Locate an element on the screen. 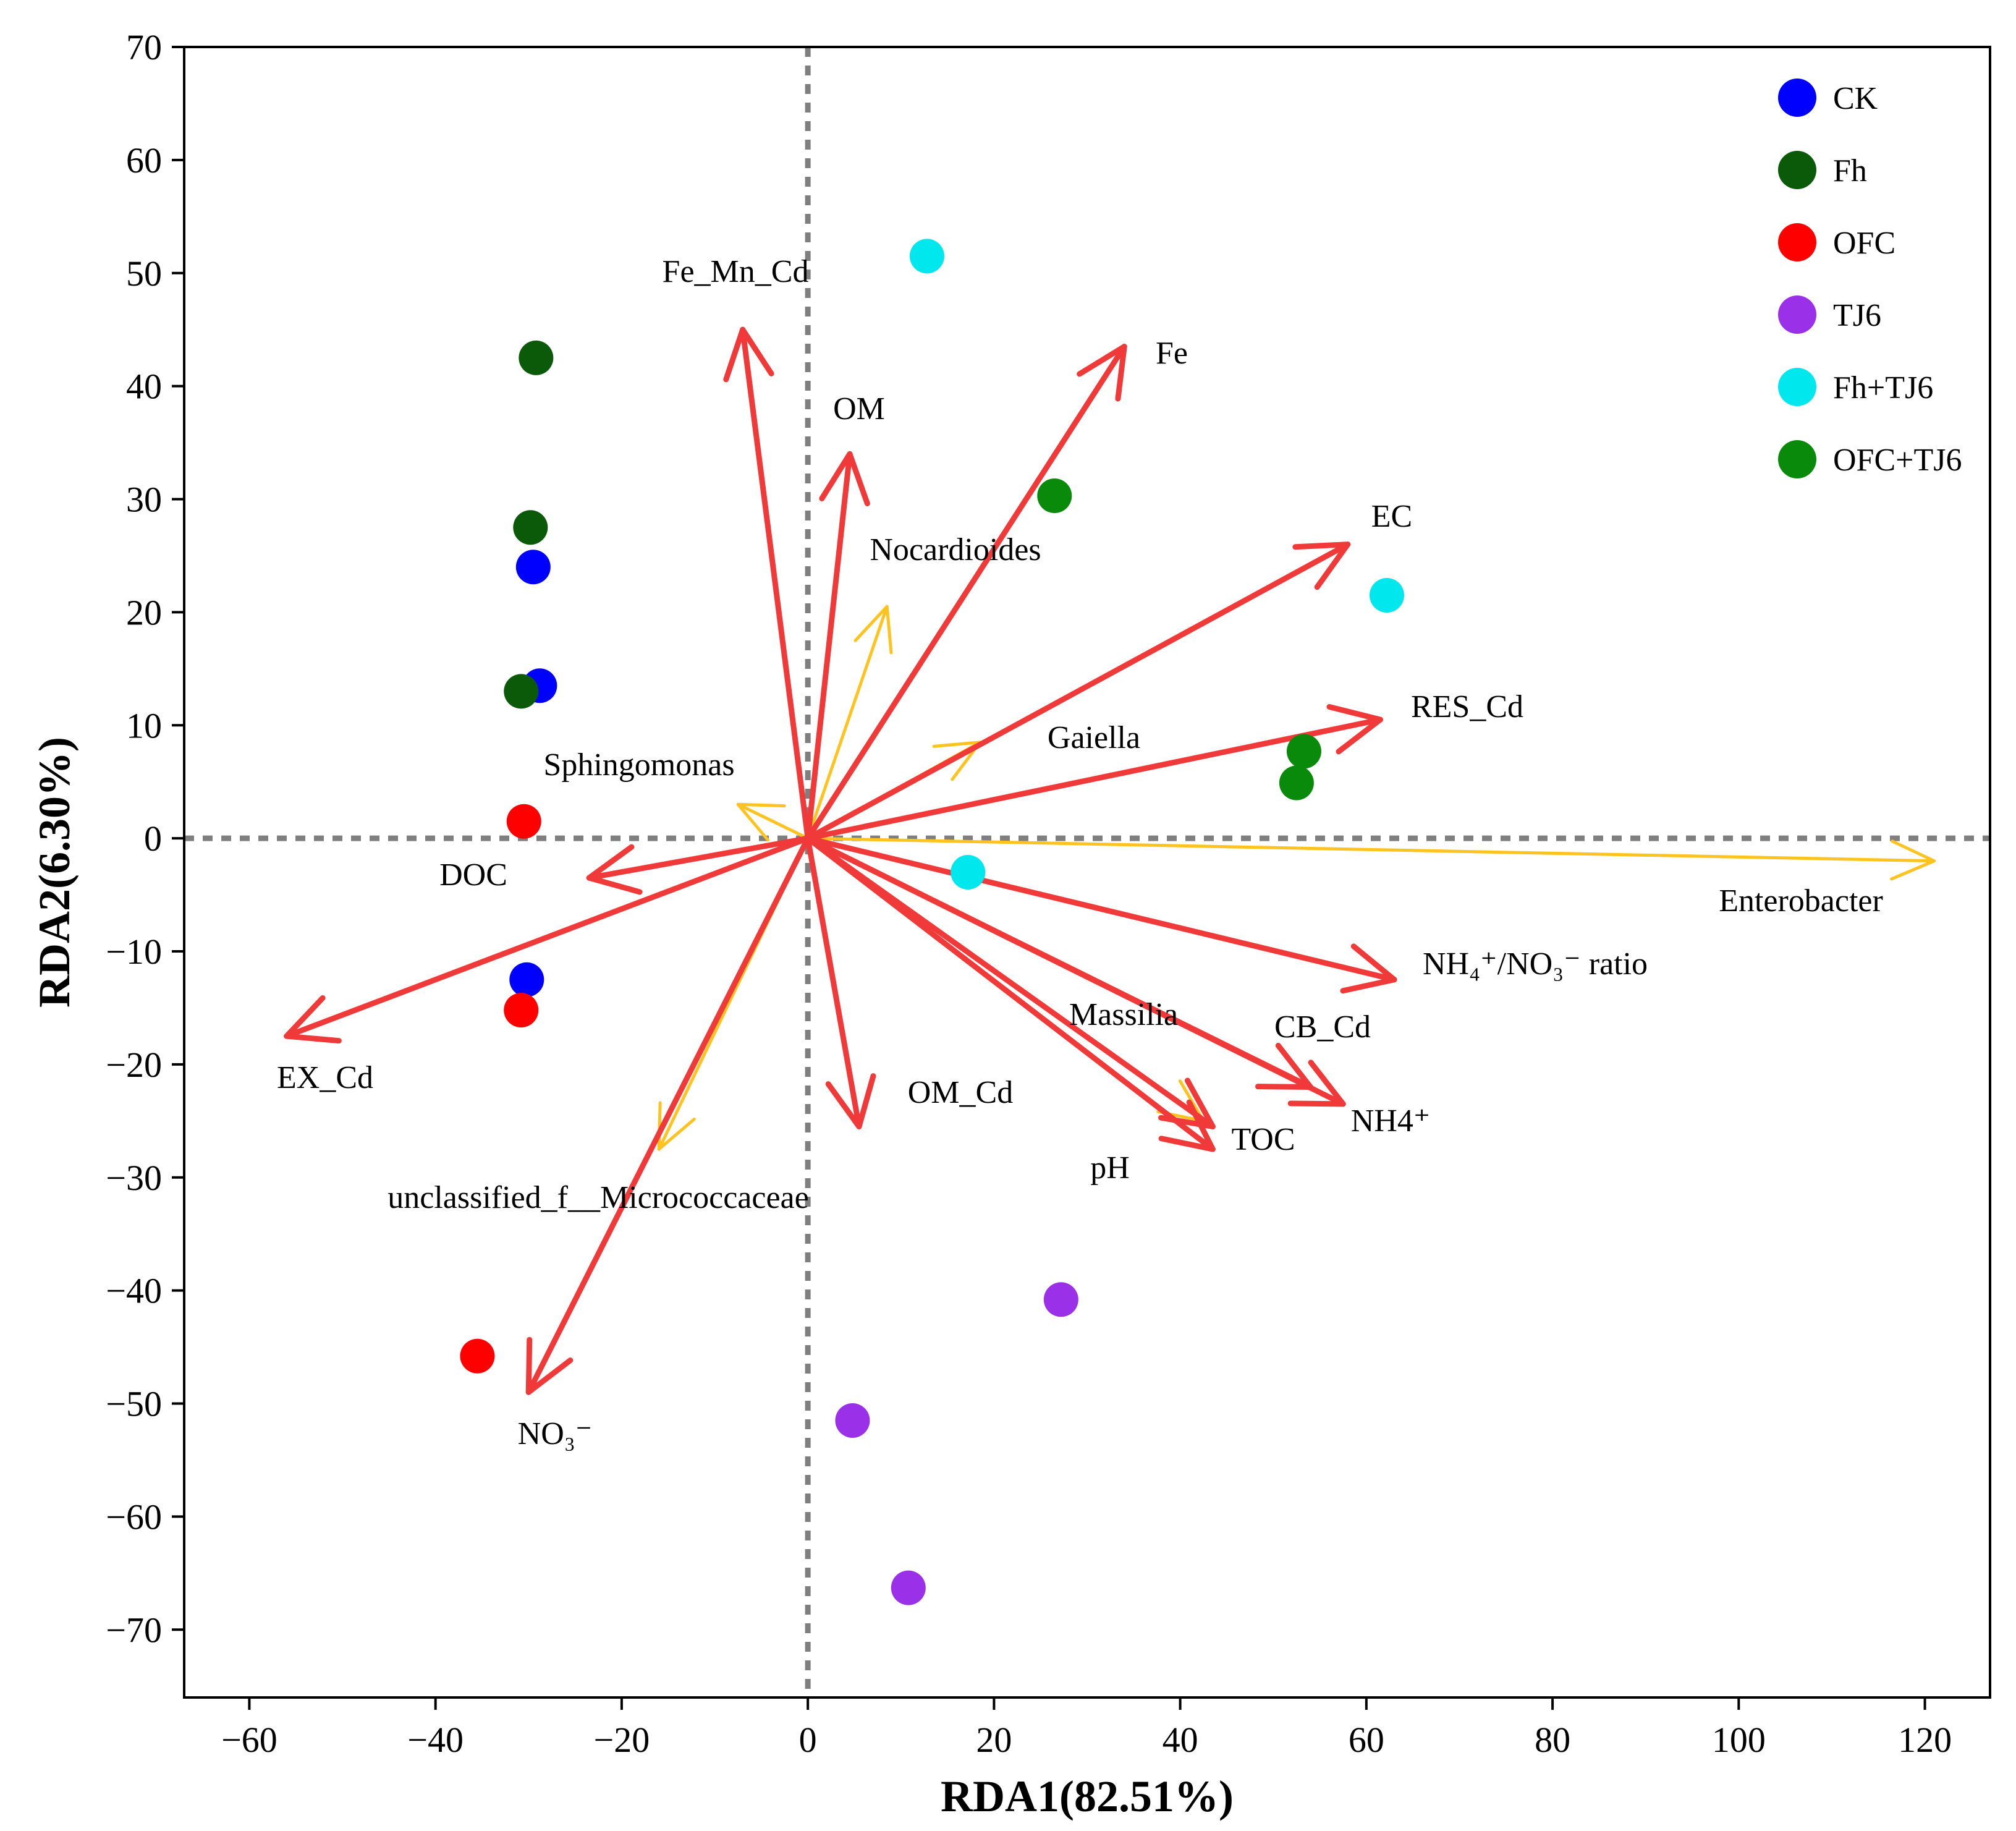  env-vector-ec is located at coordinates (1078, 691).